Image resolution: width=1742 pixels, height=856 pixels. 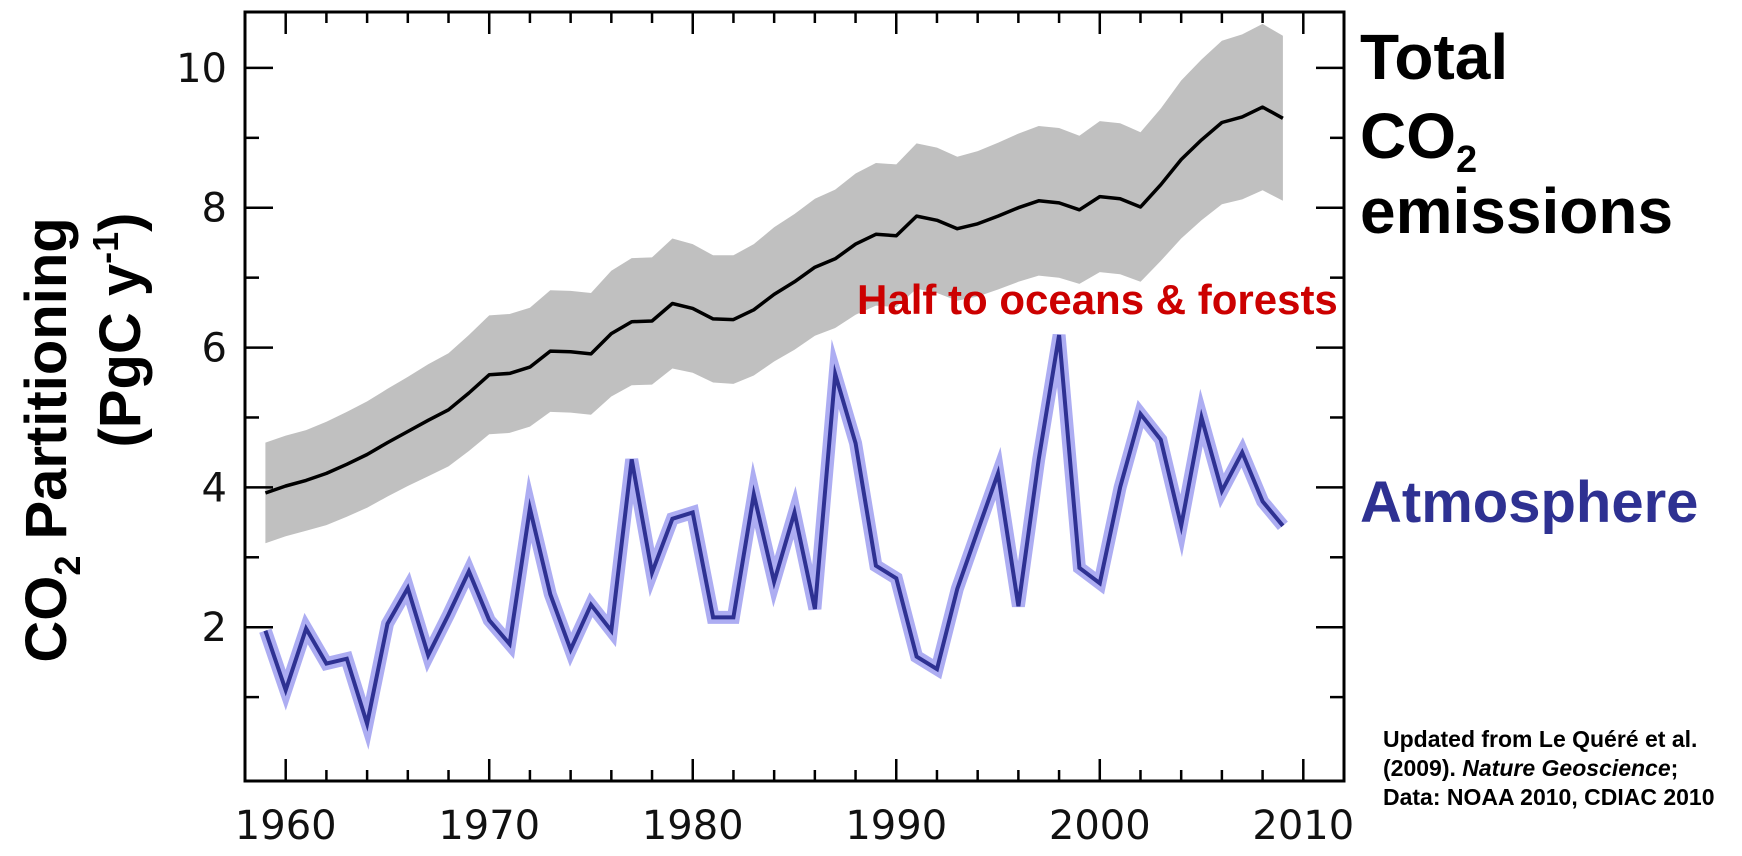 I want to click on x-tick-label: 1970, so click(x=489, y=826).